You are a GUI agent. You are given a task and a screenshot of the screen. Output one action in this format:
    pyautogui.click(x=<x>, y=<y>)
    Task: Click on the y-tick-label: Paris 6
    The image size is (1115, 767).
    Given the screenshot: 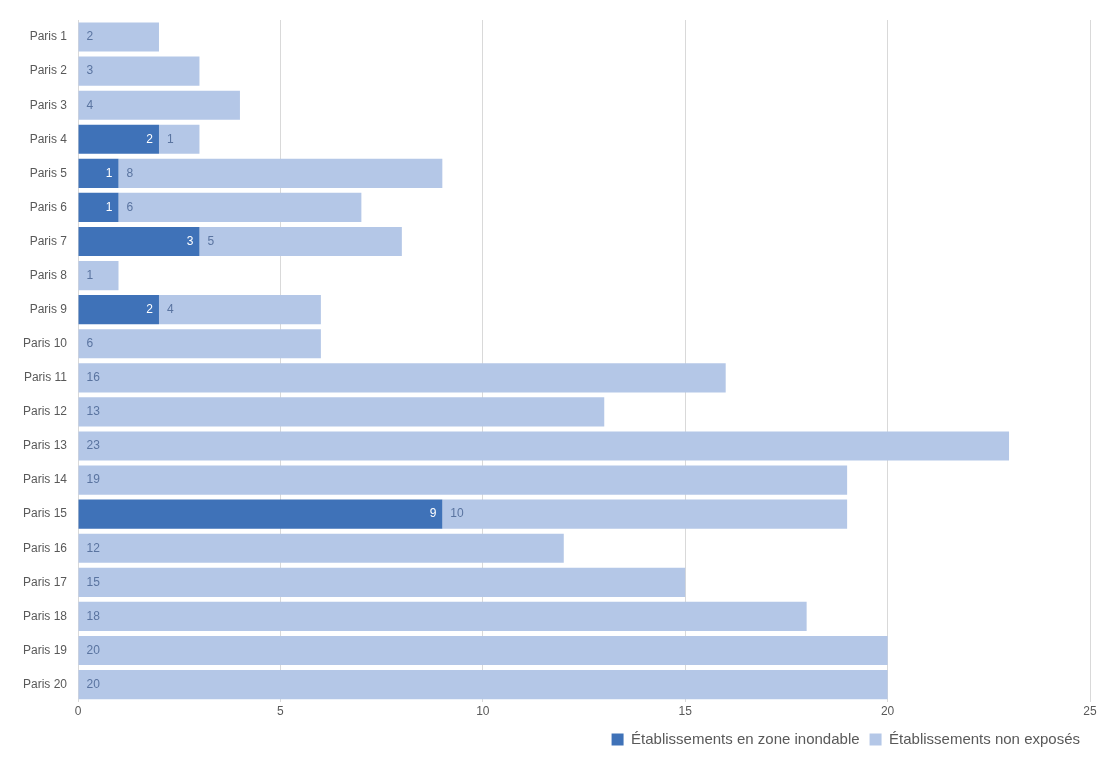 What is the action you would take?
    pyautogui.click(x=48, y=206)
    